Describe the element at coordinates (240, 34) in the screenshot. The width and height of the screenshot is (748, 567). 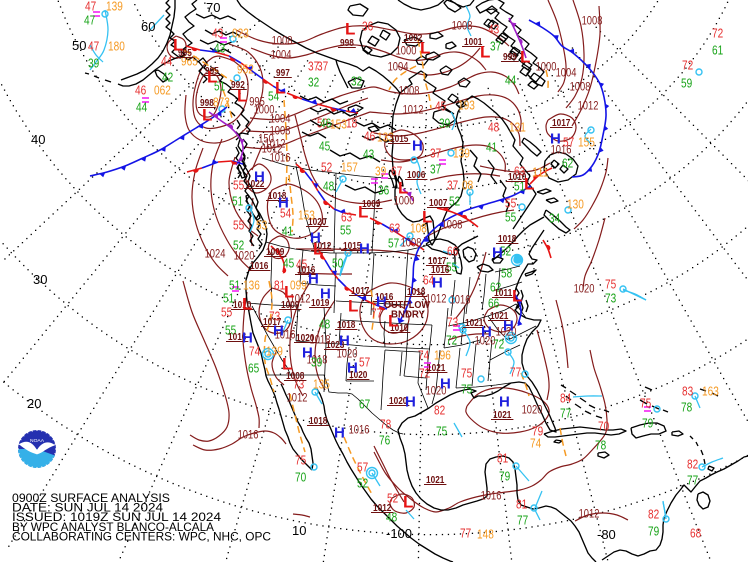
I see `svg-text: 023` at that location.